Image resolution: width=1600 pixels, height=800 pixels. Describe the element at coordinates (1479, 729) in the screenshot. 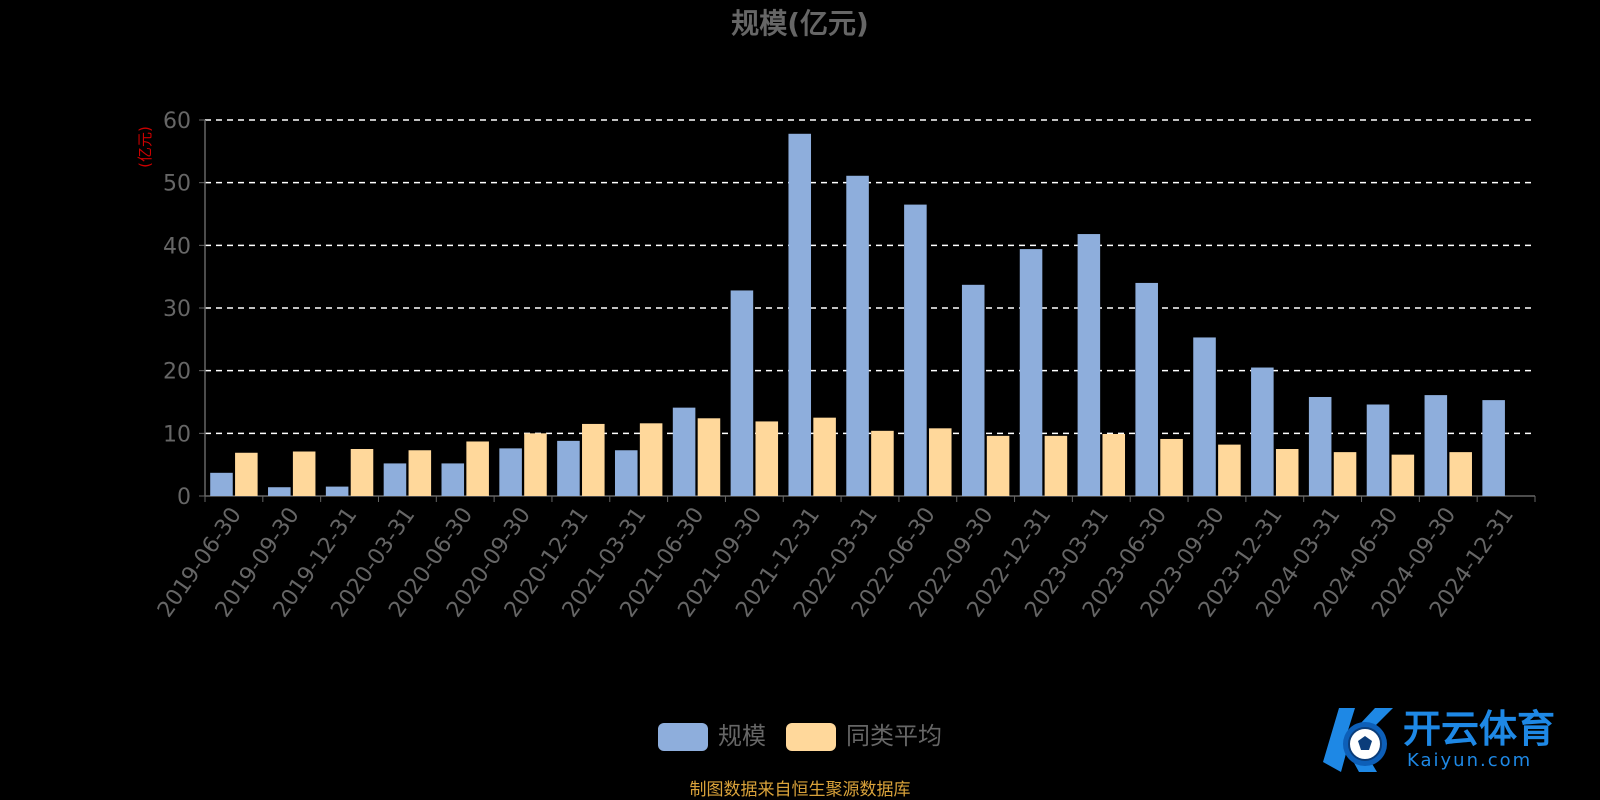

I see `logo-text-cn: 开云体育` at that location.